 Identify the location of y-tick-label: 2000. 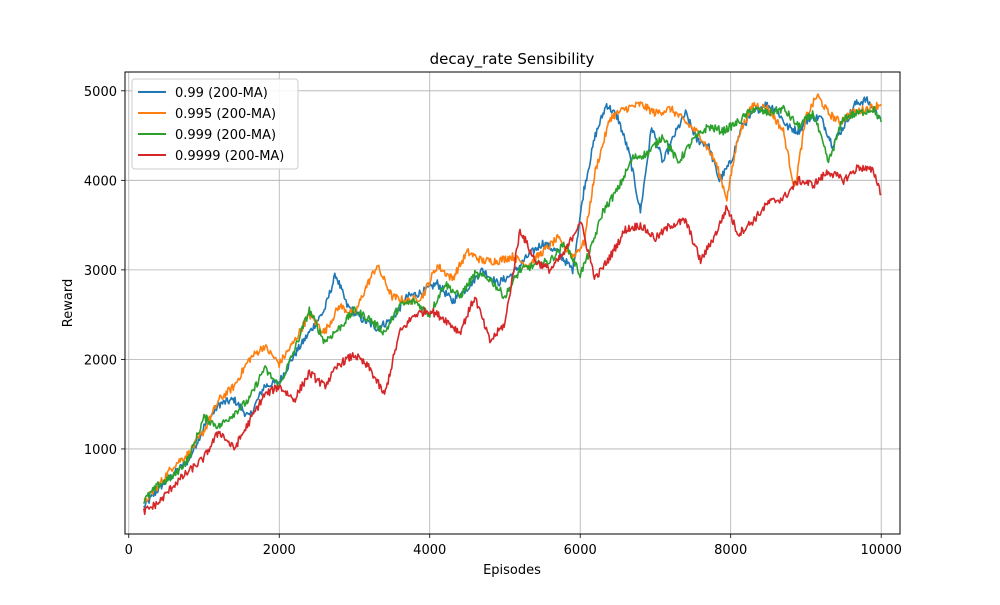
(100, 360).